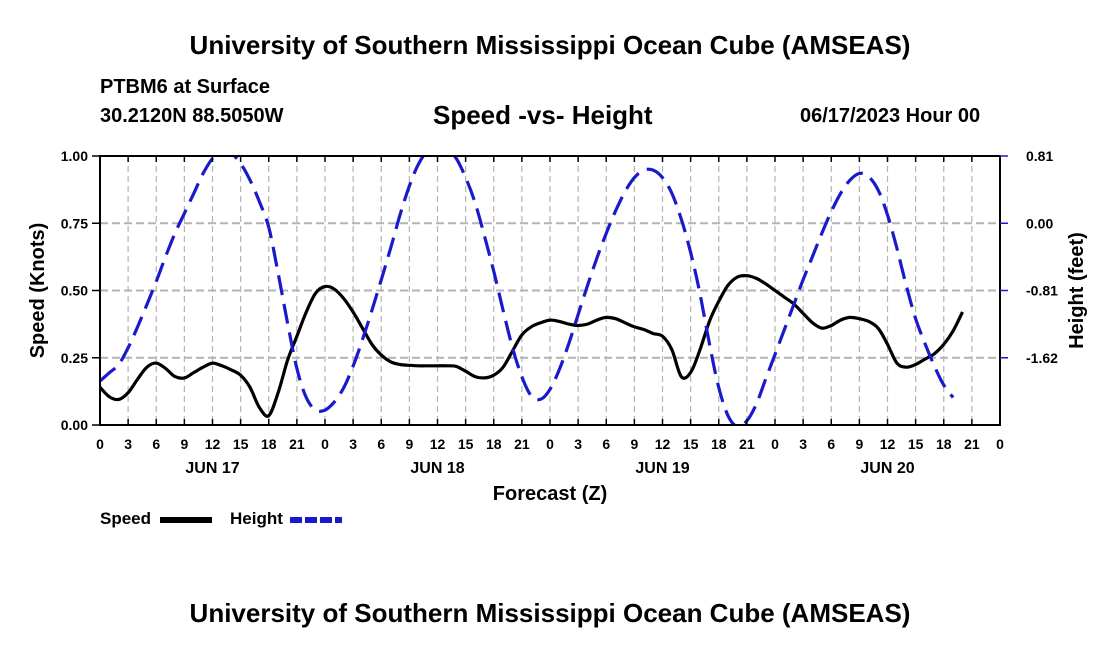 This screenshot has height=650, width=1100. Describe the element at coordinates (890, 116) in the screenshot. I see `forecast-run-time: 06/17/2023 Hour 00` at that location.